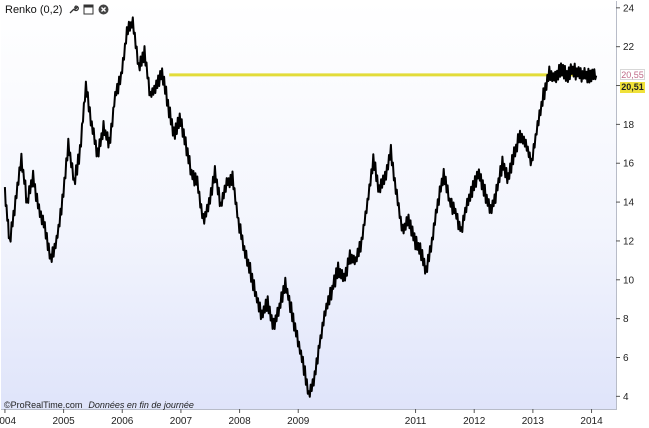 Image resolution: width=649 pixels, height=428 pixels. Describe the element at coordinates (632, 87) in the screenshot. I see `last-price-tag: 20,51` at that location.